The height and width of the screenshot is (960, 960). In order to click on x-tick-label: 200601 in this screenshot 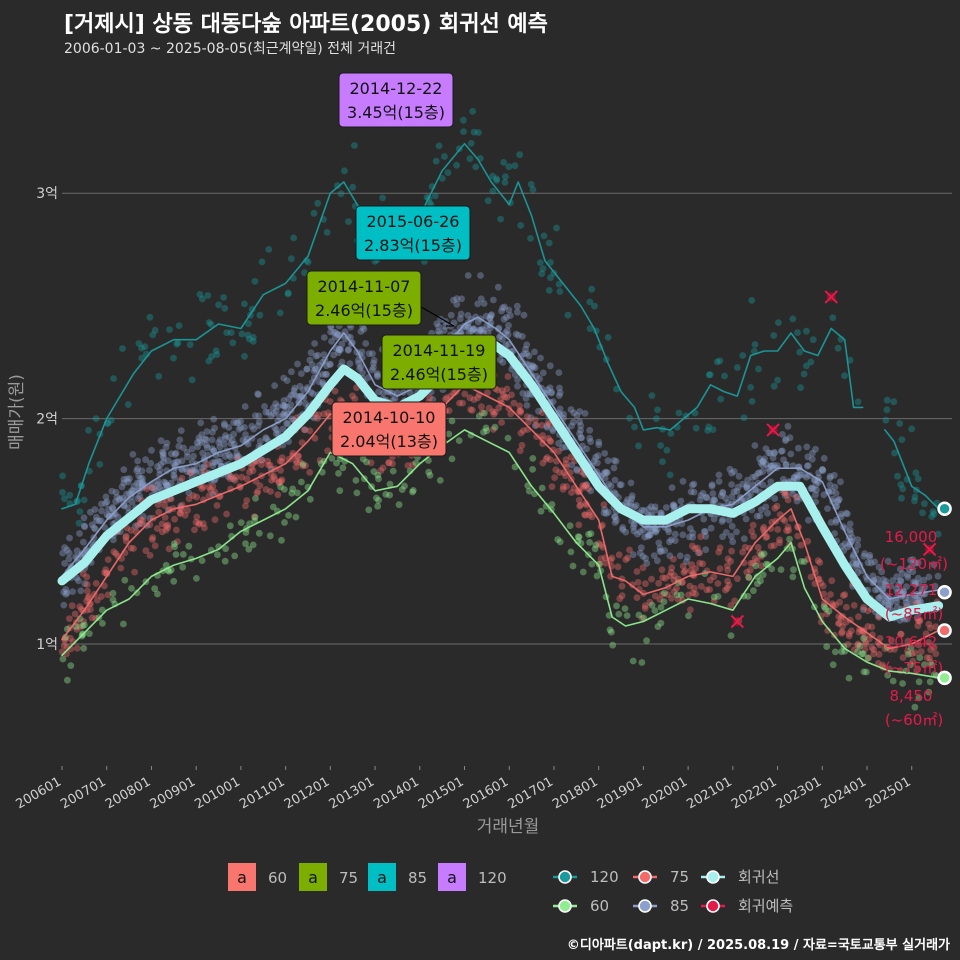, I will do `click(39, 793)`.